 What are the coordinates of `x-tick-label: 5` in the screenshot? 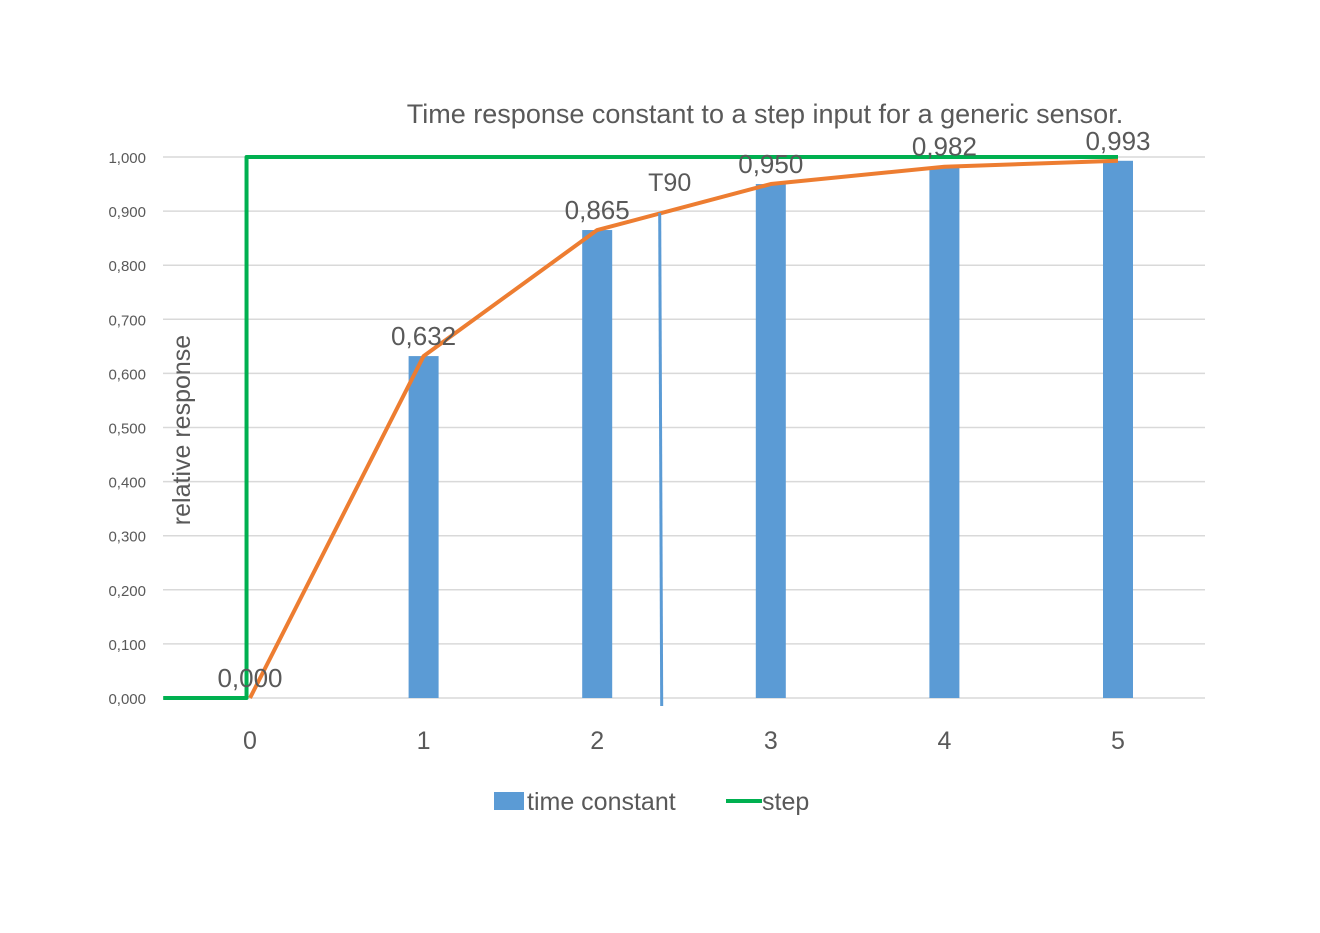 It's located at (1118, 741).